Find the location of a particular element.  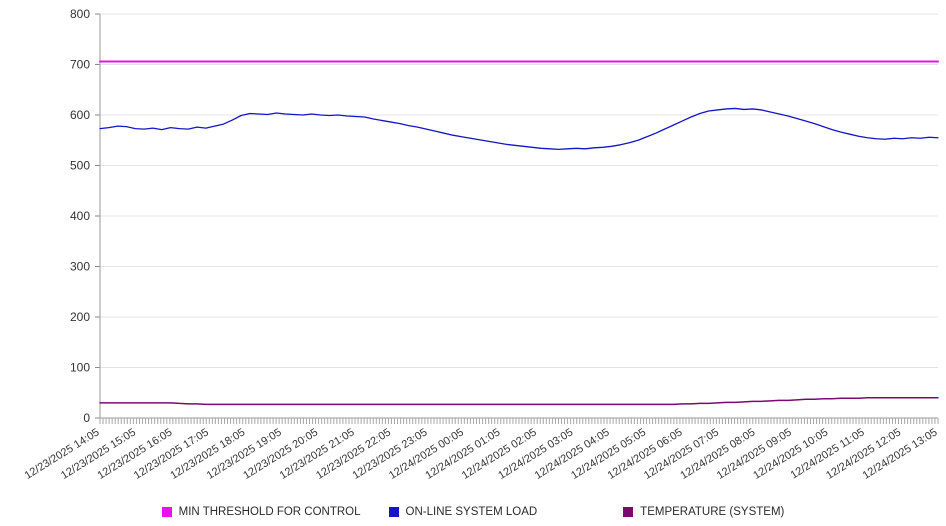

legend-item: TEMPERATURE (SYSTEM) is located at coordinates (703, 512).